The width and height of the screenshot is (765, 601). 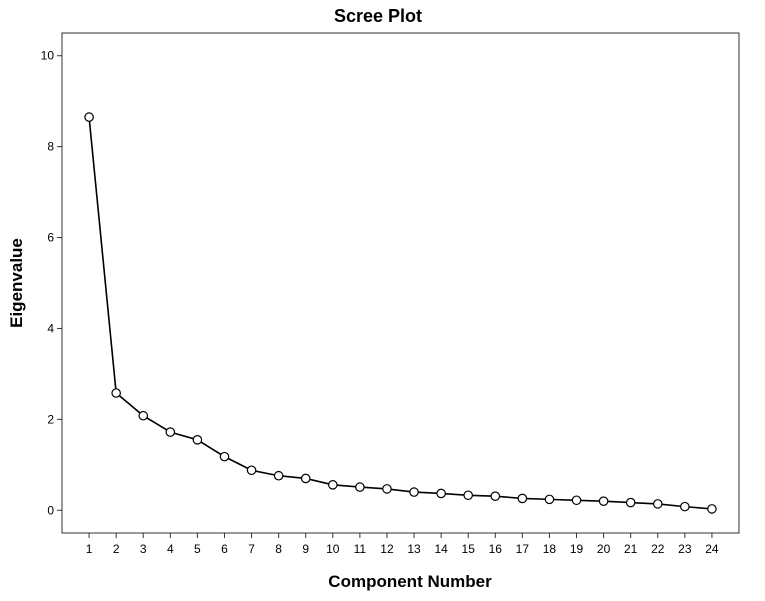 I want to click on x-tick-label: 18, so click(x=550, y=549).